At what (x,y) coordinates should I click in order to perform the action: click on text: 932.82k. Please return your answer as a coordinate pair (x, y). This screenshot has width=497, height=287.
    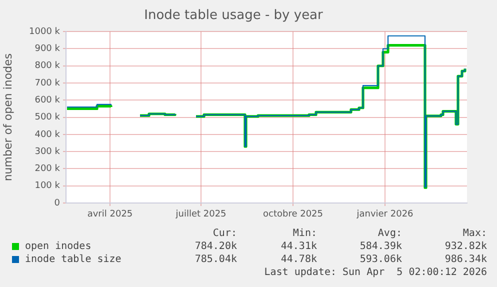
    Looking at the image, I should click on (465, 246).